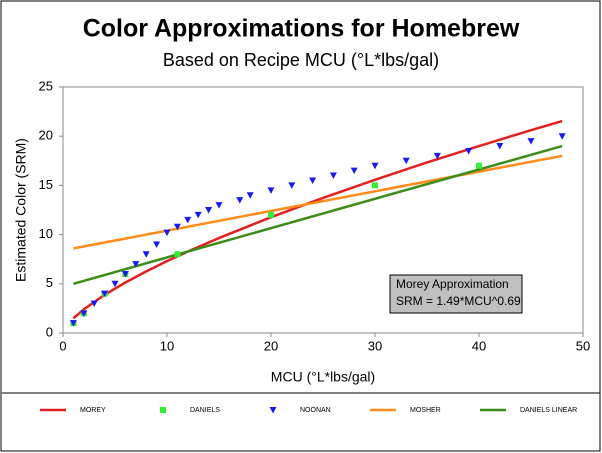 This screenshot has width=602, height=453. I want to click on annotation: Morey Approximation SRM = 1.49*MCU^0.69, so click(456, 294).